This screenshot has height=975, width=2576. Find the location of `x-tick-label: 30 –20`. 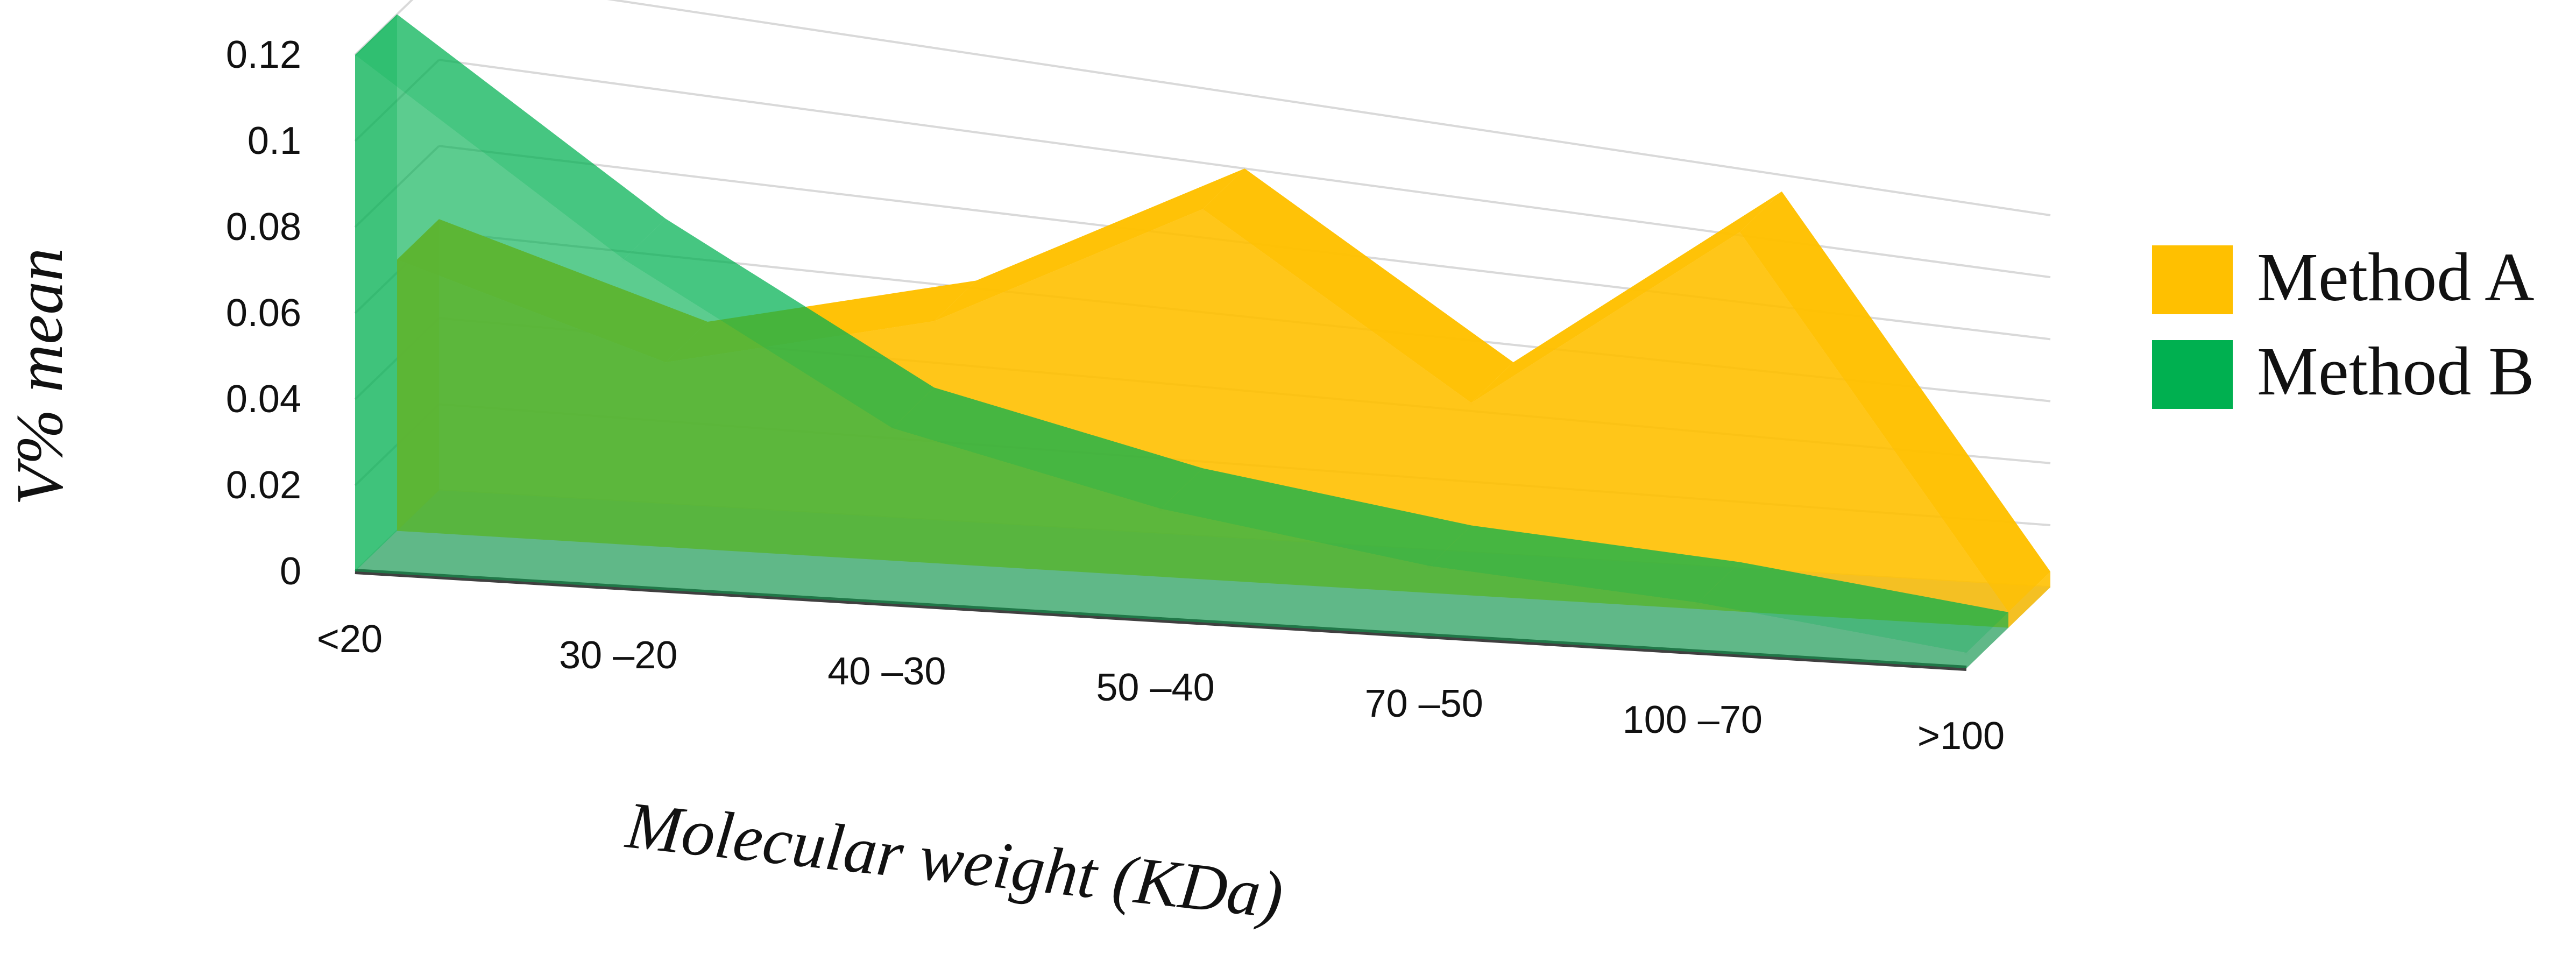

x-tick-label: 30 –20 is located at coordinates (618, 655).